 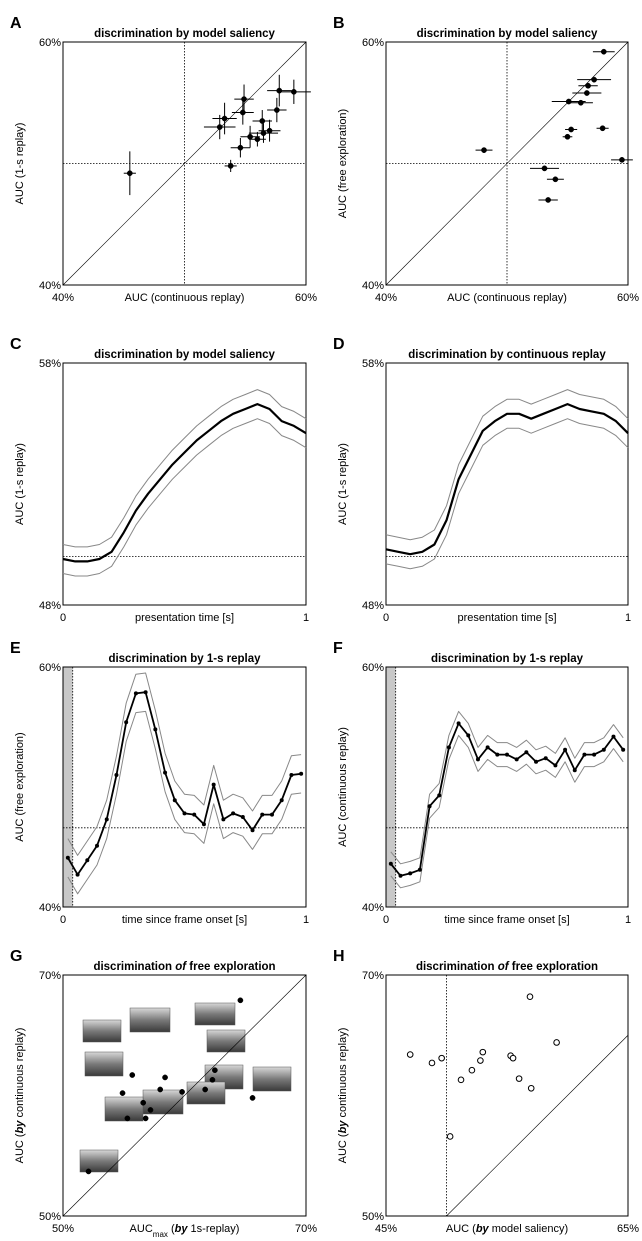 What do you see at coordinates (185, 1087) in the screenshot?
I see `thumbnails` at bounding box center [185, 1087].